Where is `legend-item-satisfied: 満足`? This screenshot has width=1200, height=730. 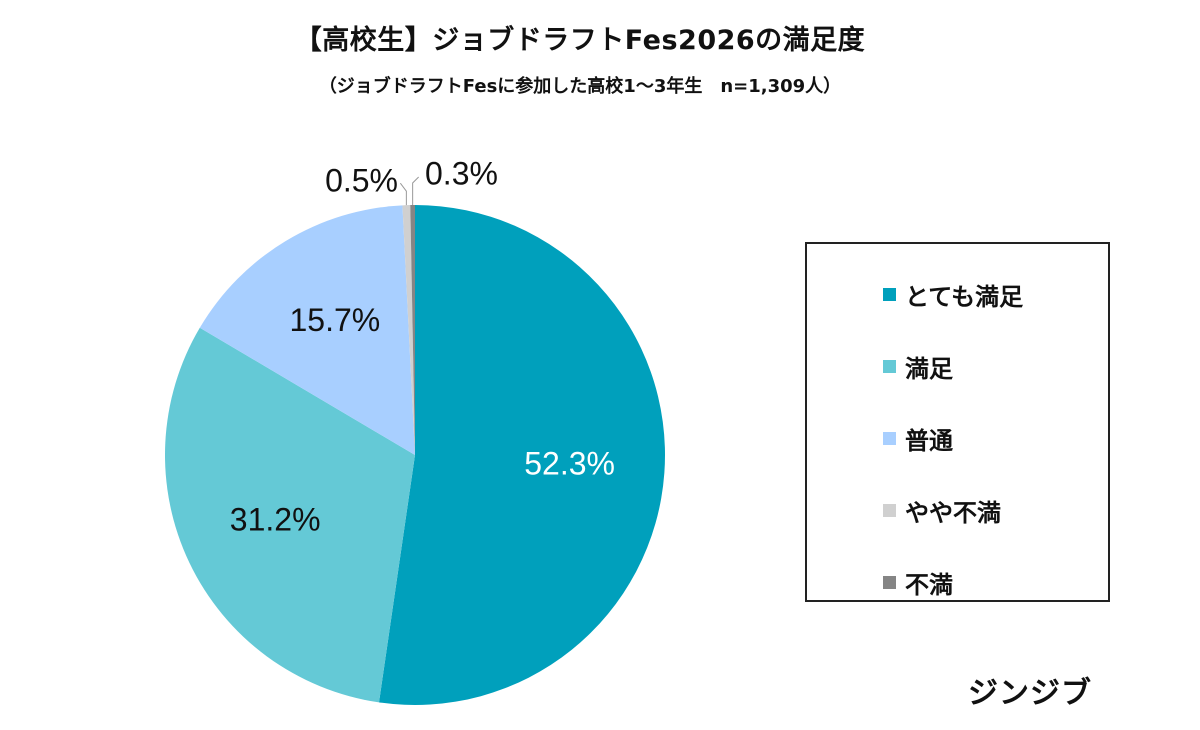
legend-item-satisfied: 満足 is located at coordinates (957, 366).